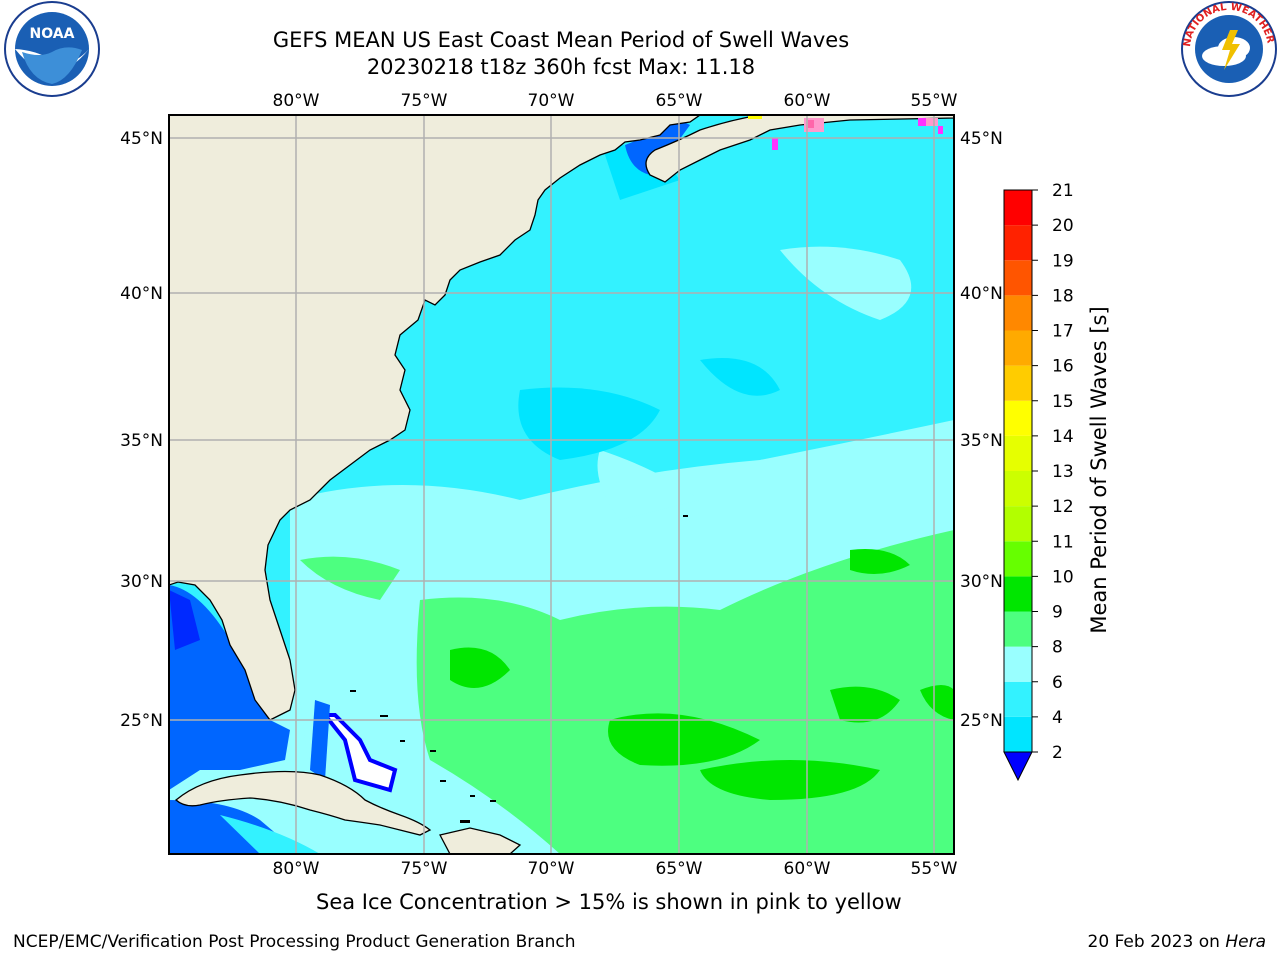  What do you see at coordinates (1063, 226) in the screenshot?
I see `colorbar-tick-label: 20` at bounding box center [1063, 226].